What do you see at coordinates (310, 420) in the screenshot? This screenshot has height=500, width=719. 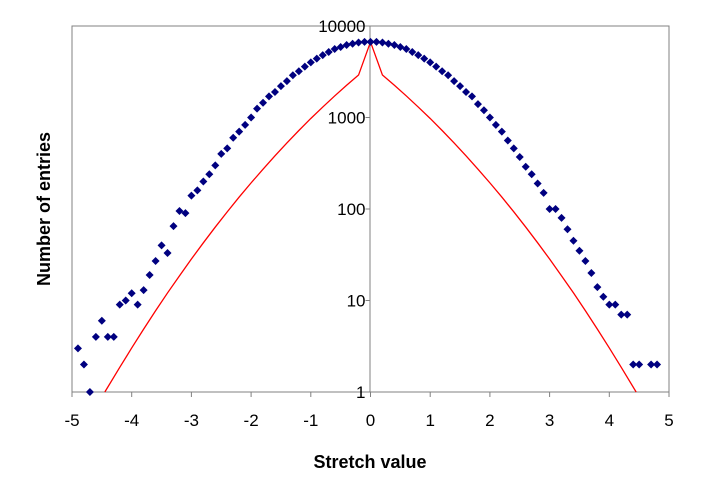 I see `x-tick-label: -1` at bounding box center [310, 420].